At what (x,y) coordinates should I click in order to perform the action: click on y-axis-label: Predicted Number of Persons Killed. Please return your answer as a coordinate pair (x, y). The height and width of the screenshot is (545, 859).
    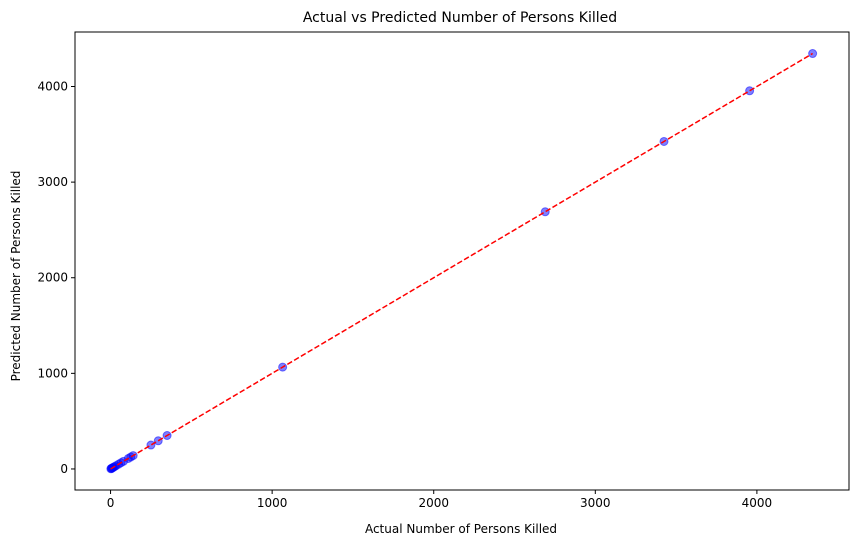
    Looking at the image, I should click on (16, 276).